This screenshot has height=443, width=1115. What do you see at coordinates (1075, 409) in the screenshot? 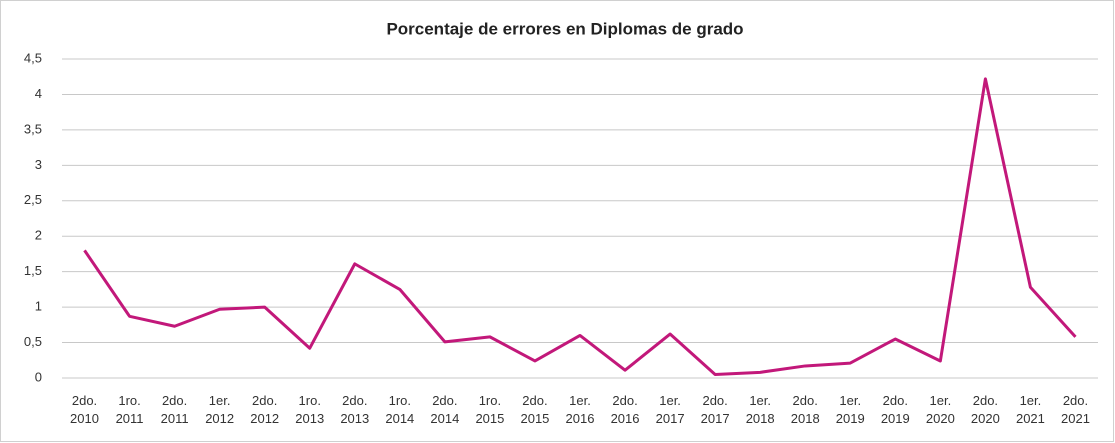
I see `x-tick-label: 2do. 2021` at bounding box center [1075, 409].